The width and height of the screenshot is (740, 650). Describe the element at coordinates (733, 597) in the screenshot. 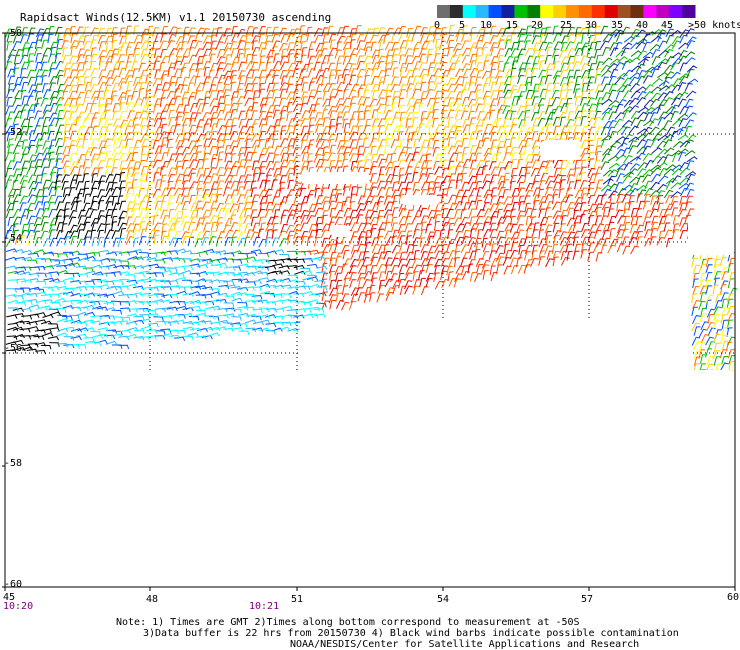

I see `lon-label: 60` at that location.